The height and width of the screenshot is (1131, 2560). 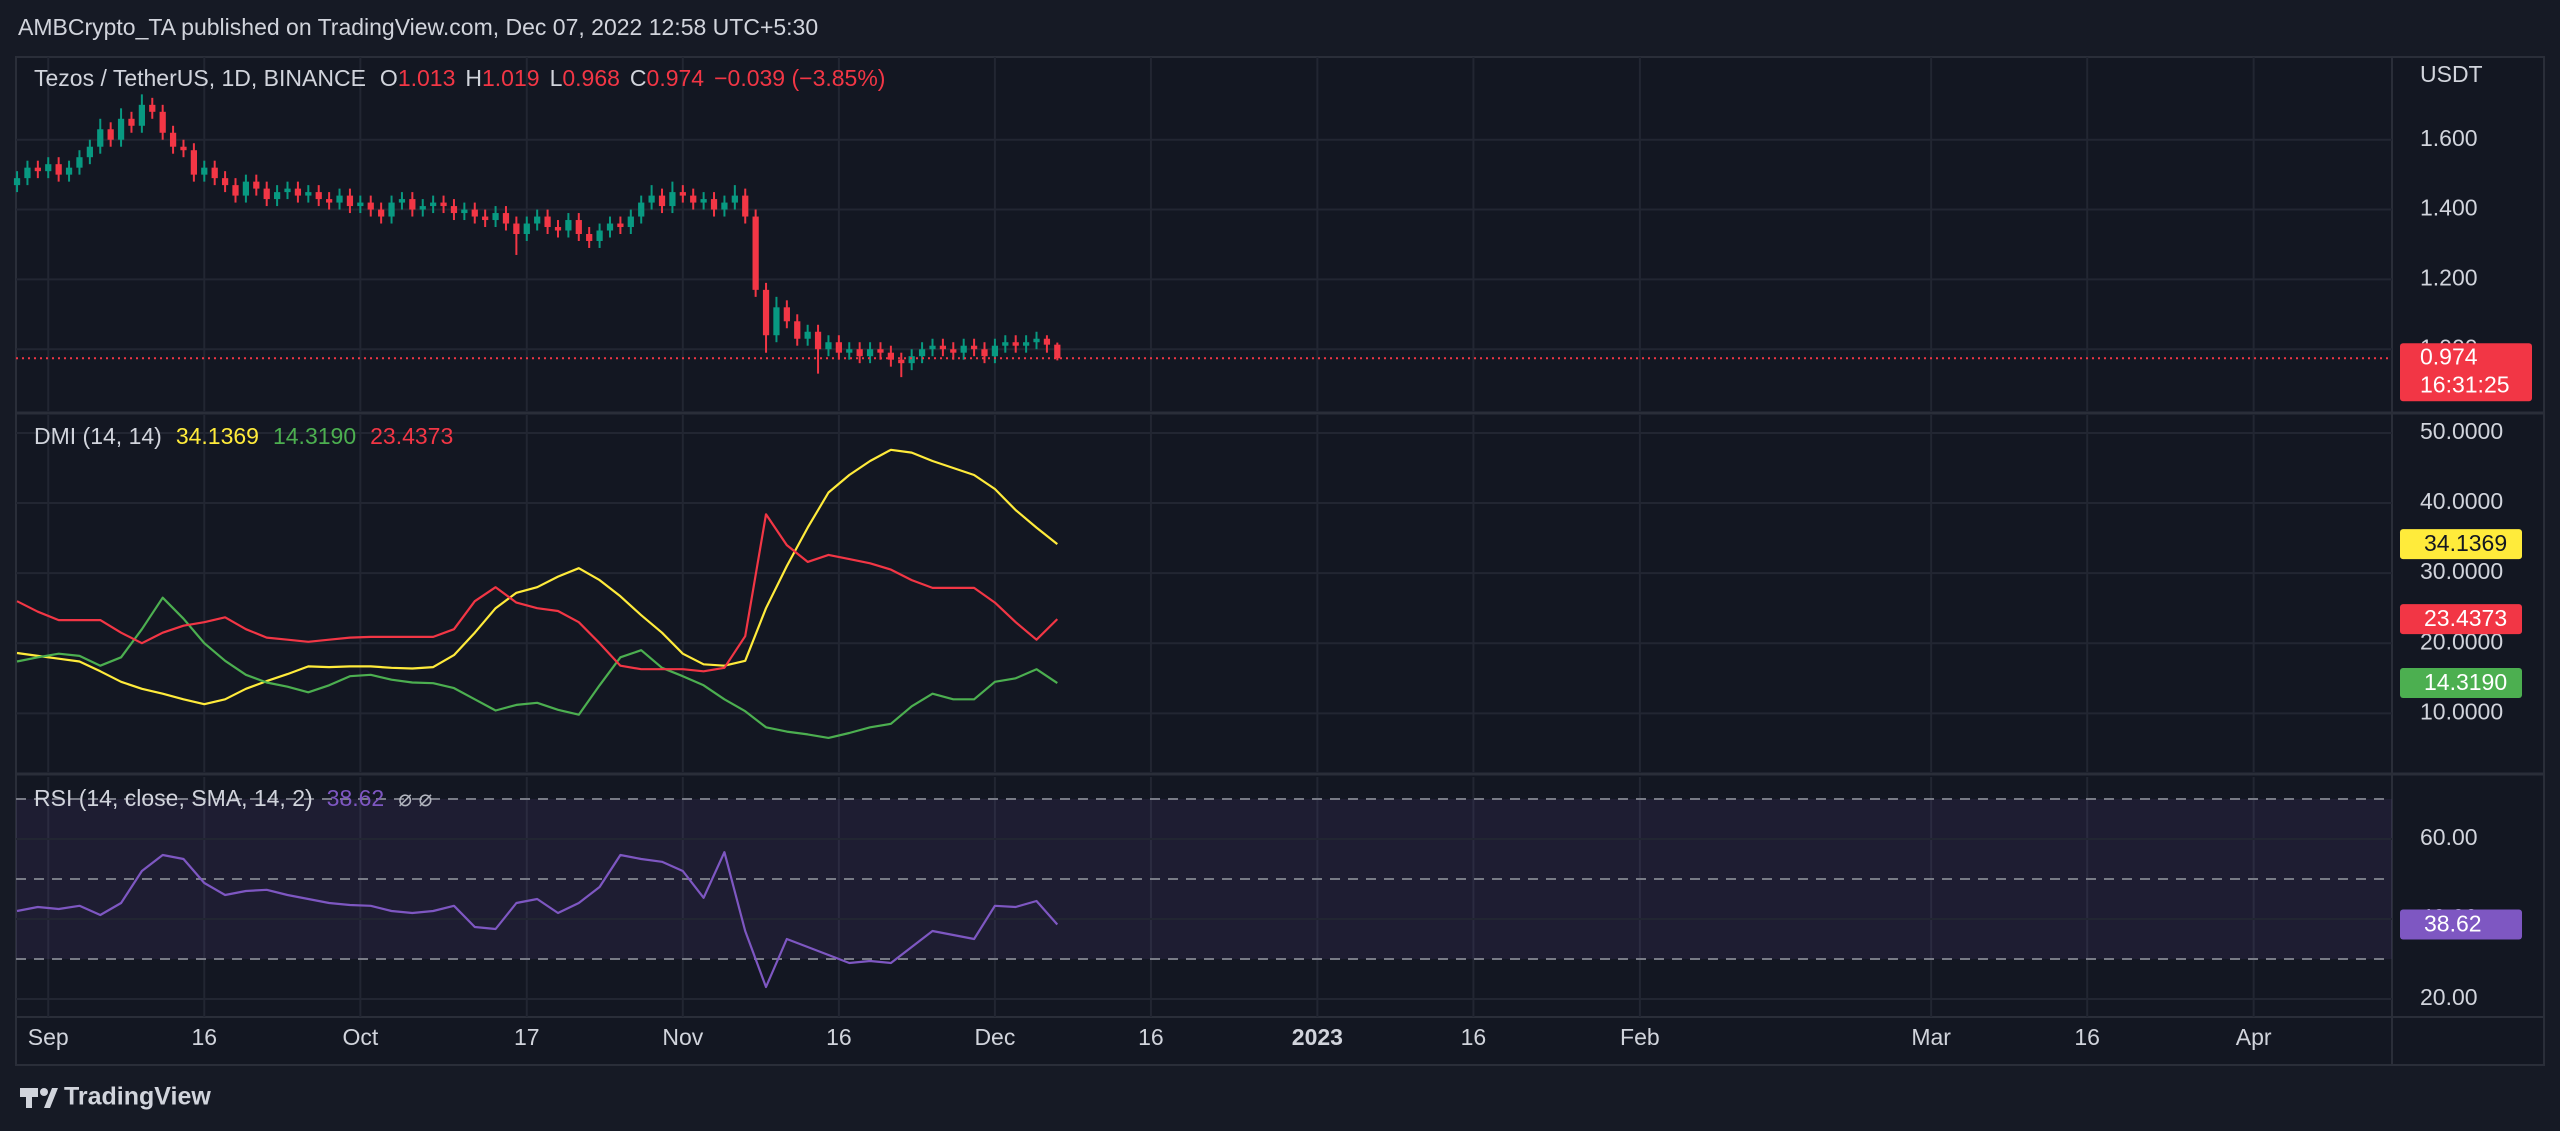 I want to click on axis-unit: USDT, so click(x=2451, y=74).